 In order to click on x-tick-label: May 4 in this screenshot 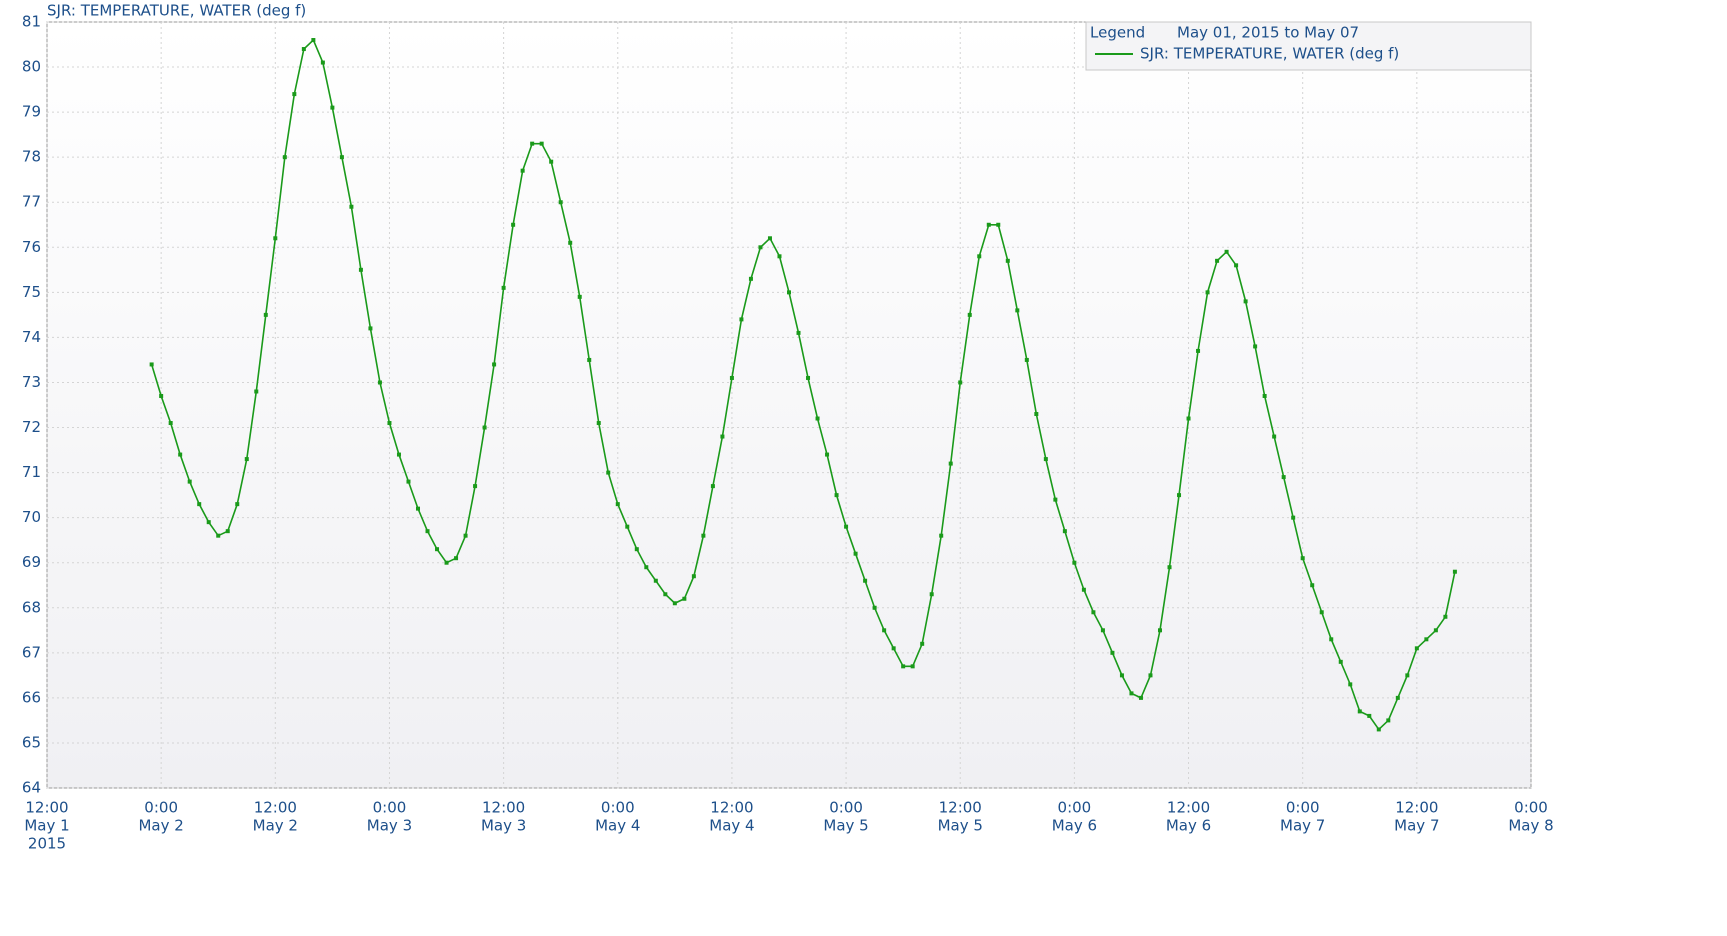, I will do `click(731, 826)`.